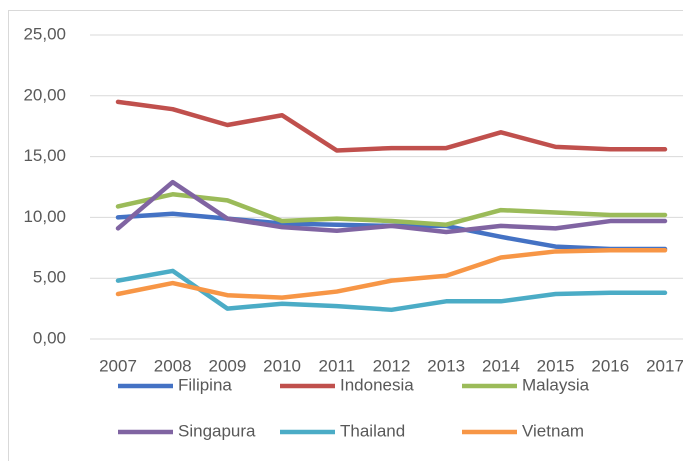  What do you see at coordinates (227, 365) in the screenshot?
I see `x-tick-label: 2009` at bounding box center [227, 365].